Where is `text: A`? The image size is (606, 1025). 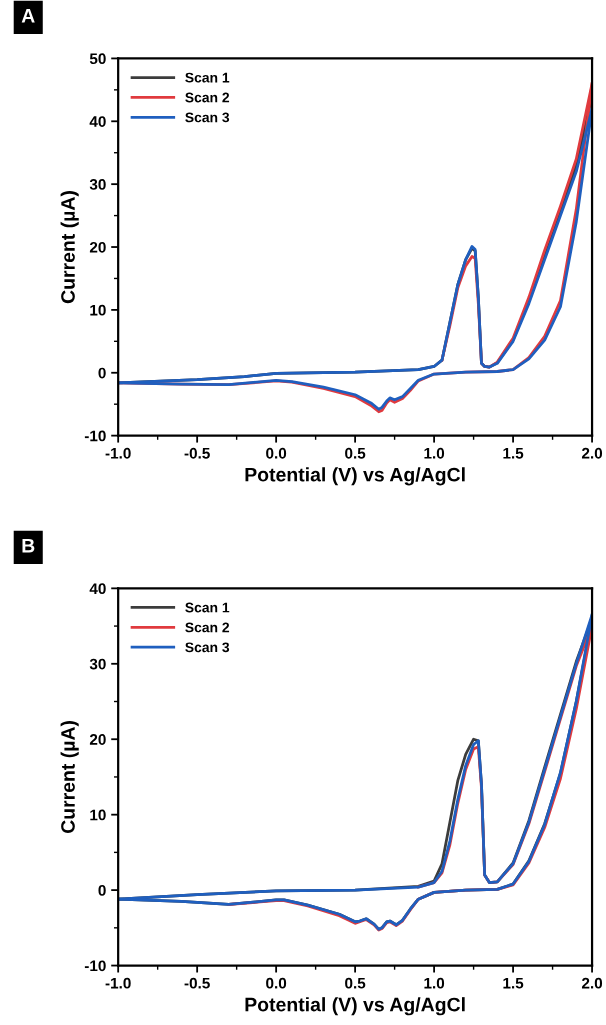
text: A is located at coordinates (28, 16).